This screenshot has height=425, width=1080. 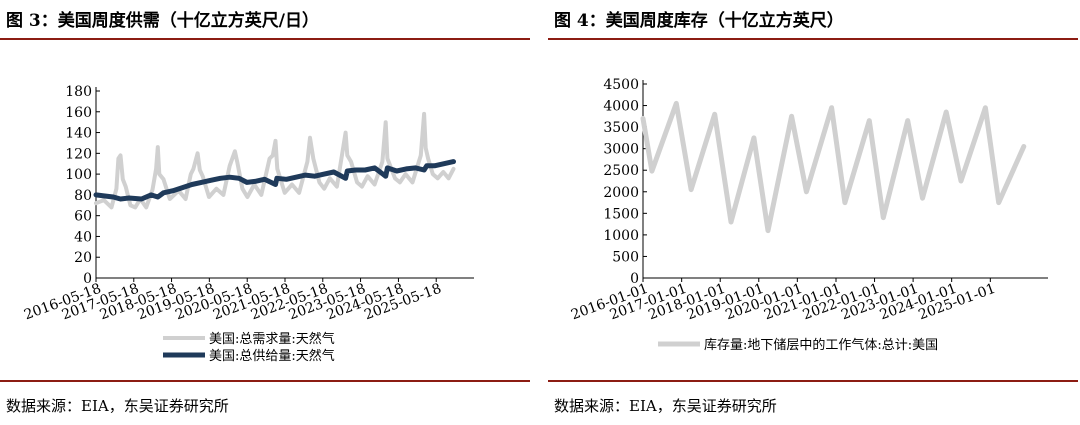 What do you see at coordinates (78, 92) in the screenshot?
I see `y-tick-label: 180` at bounding box center [78, 92].